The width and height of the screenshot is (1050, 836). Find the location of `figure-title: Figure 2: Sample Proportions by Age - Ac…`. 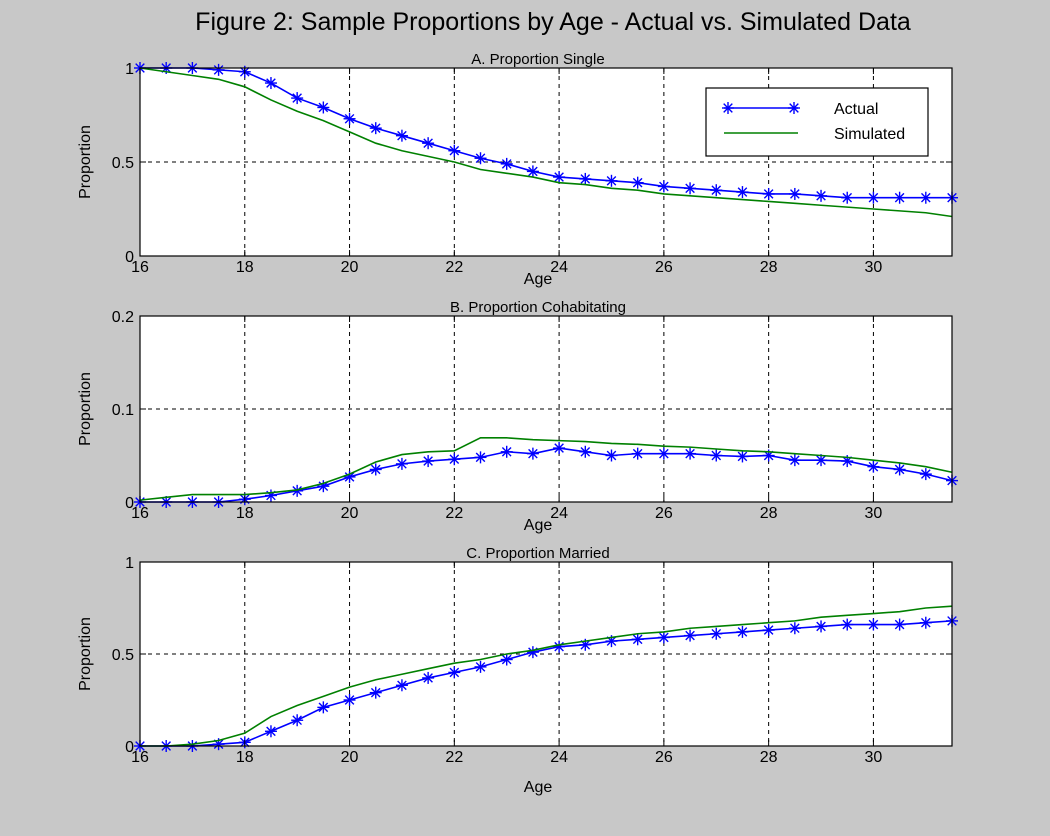

figure-title: Figure 2: Sample Proportions by Age - Ac… is located at coordinates (553, 22).